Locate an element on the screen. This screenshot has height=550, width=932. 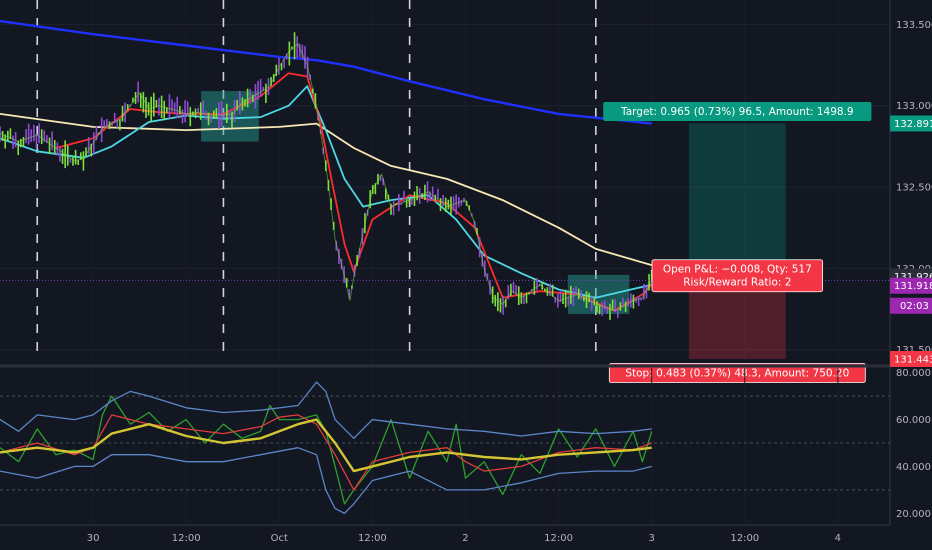
oscillator-tick-labels: 80.000 60.000 40.000 20.000 is located at coordinates (913, 444).